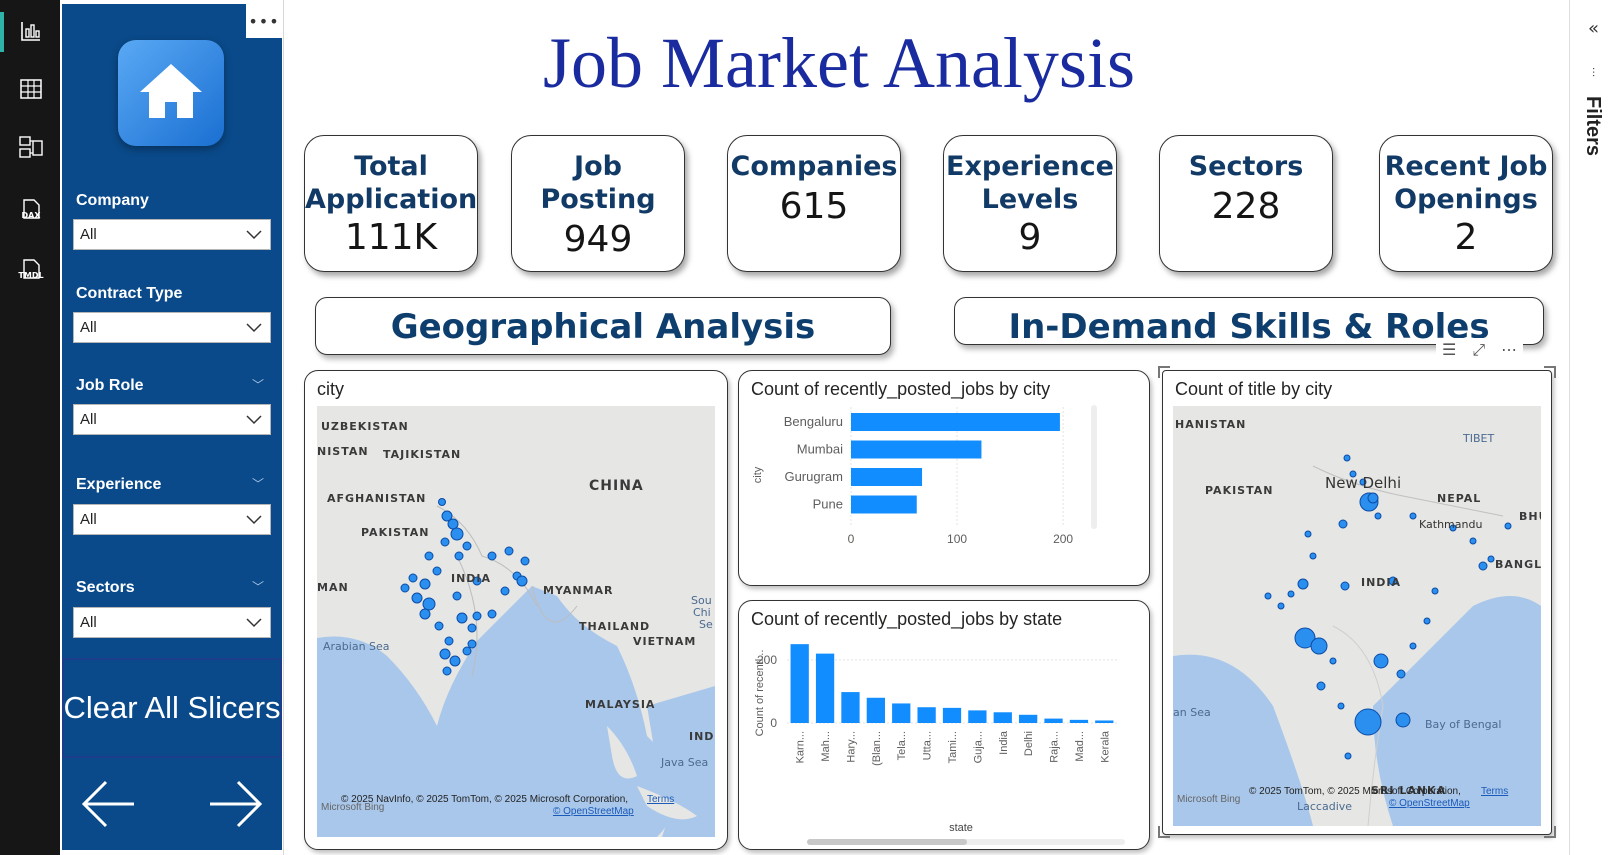 The width and height of the screenshot is (1623, 855). I want to click on kpi-card-job-posting: Job Posting 949, so click(598, 203).